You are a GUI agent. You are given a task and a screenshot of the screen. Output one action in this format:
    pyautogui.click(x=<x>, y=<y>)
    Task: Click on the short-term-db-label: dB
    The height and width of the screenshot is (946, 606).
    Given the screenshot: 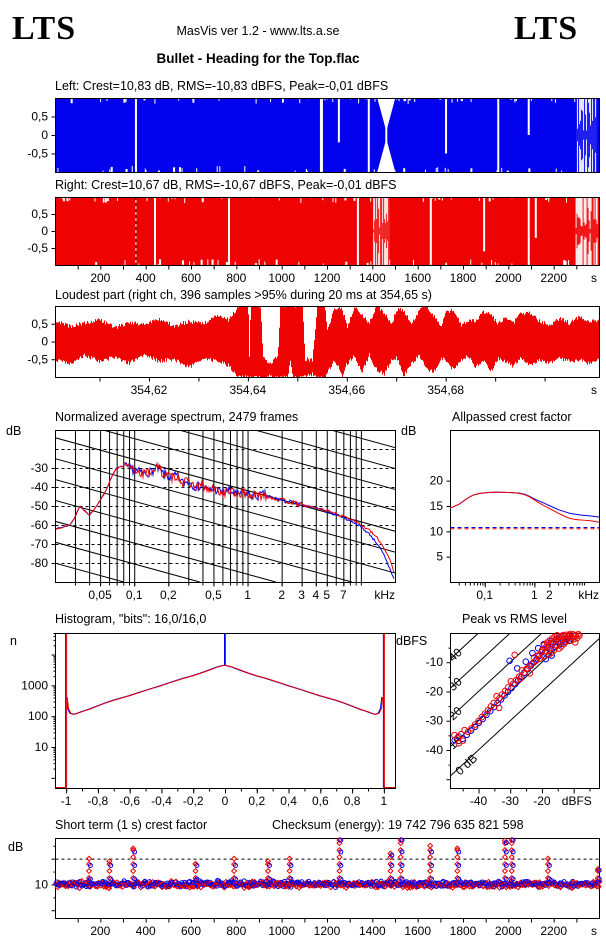 What is the action you would take?
    pyautogui.click(x=16, y=847)
    